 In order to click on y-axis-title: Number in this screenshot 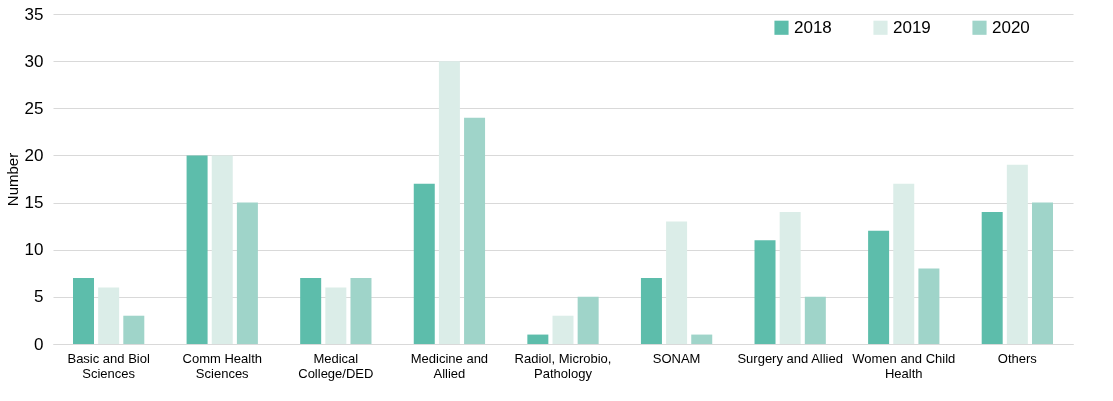, I will do `click(12, 179)`.